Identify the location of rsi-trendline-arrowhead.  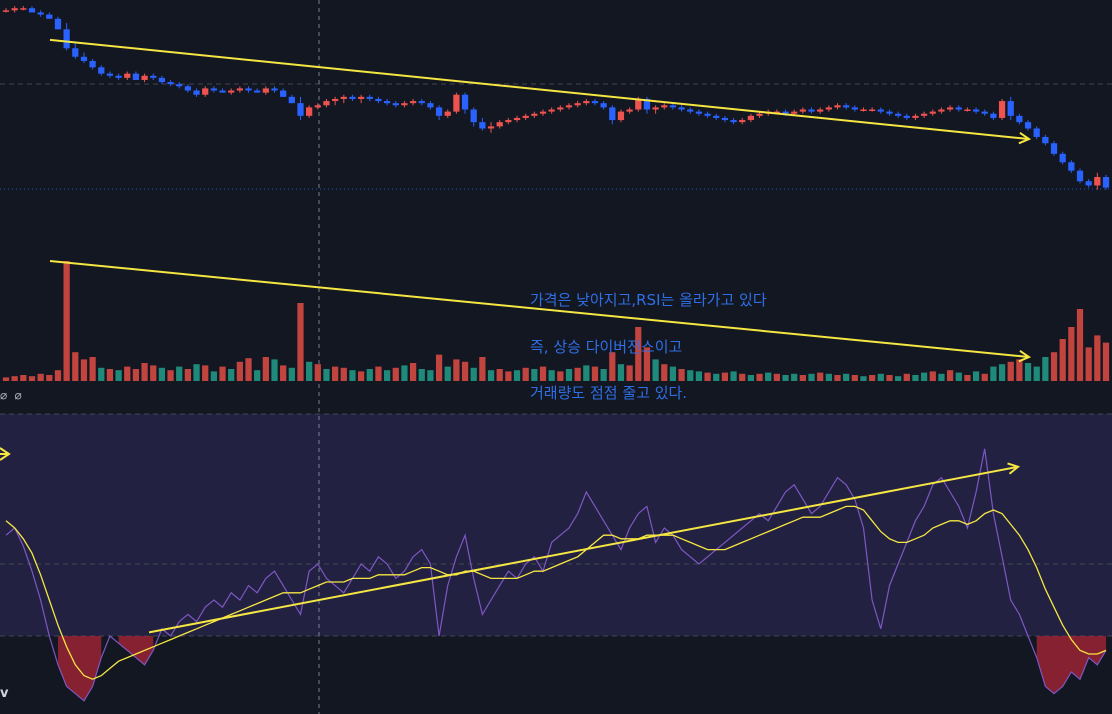
(1014, 468).